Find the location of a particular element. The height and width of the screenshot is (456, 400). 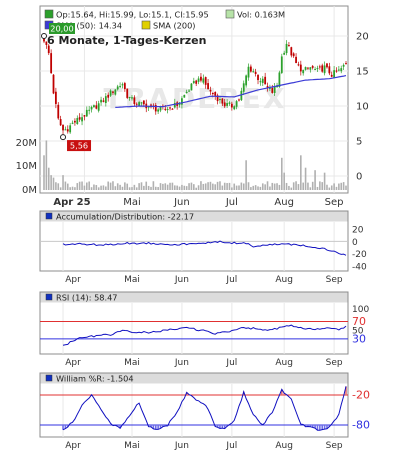

price-axis-labels: 0 5 10 15 20 is located at coordinates (362, 107).